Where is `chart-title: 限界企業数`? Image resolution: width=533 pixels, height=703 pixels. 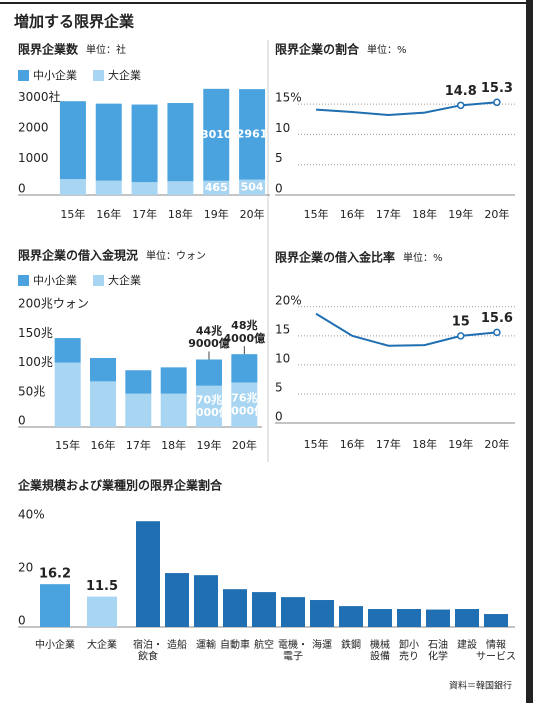 chart-title: 限界企業数 is located at coordinates (48, 49).